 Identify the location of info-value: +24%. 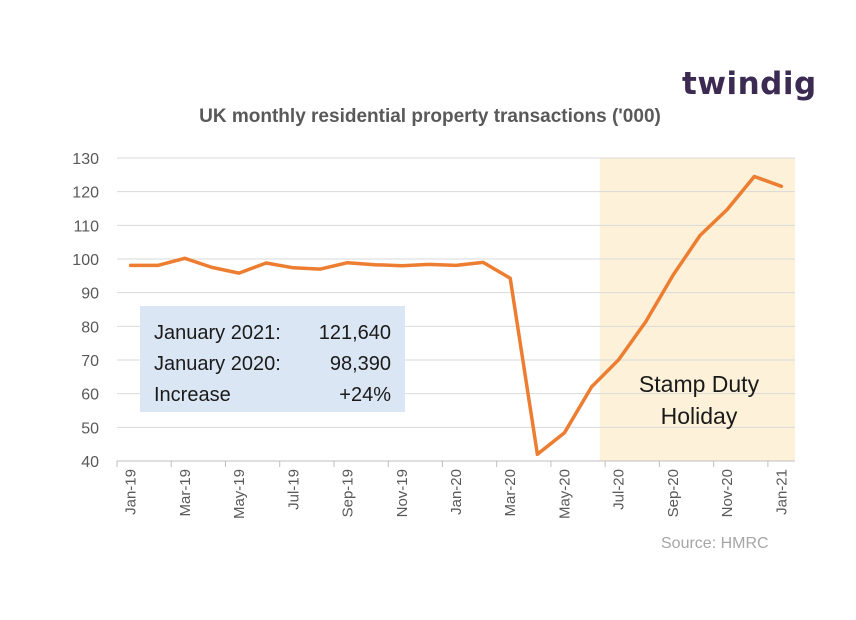
(365, 395).